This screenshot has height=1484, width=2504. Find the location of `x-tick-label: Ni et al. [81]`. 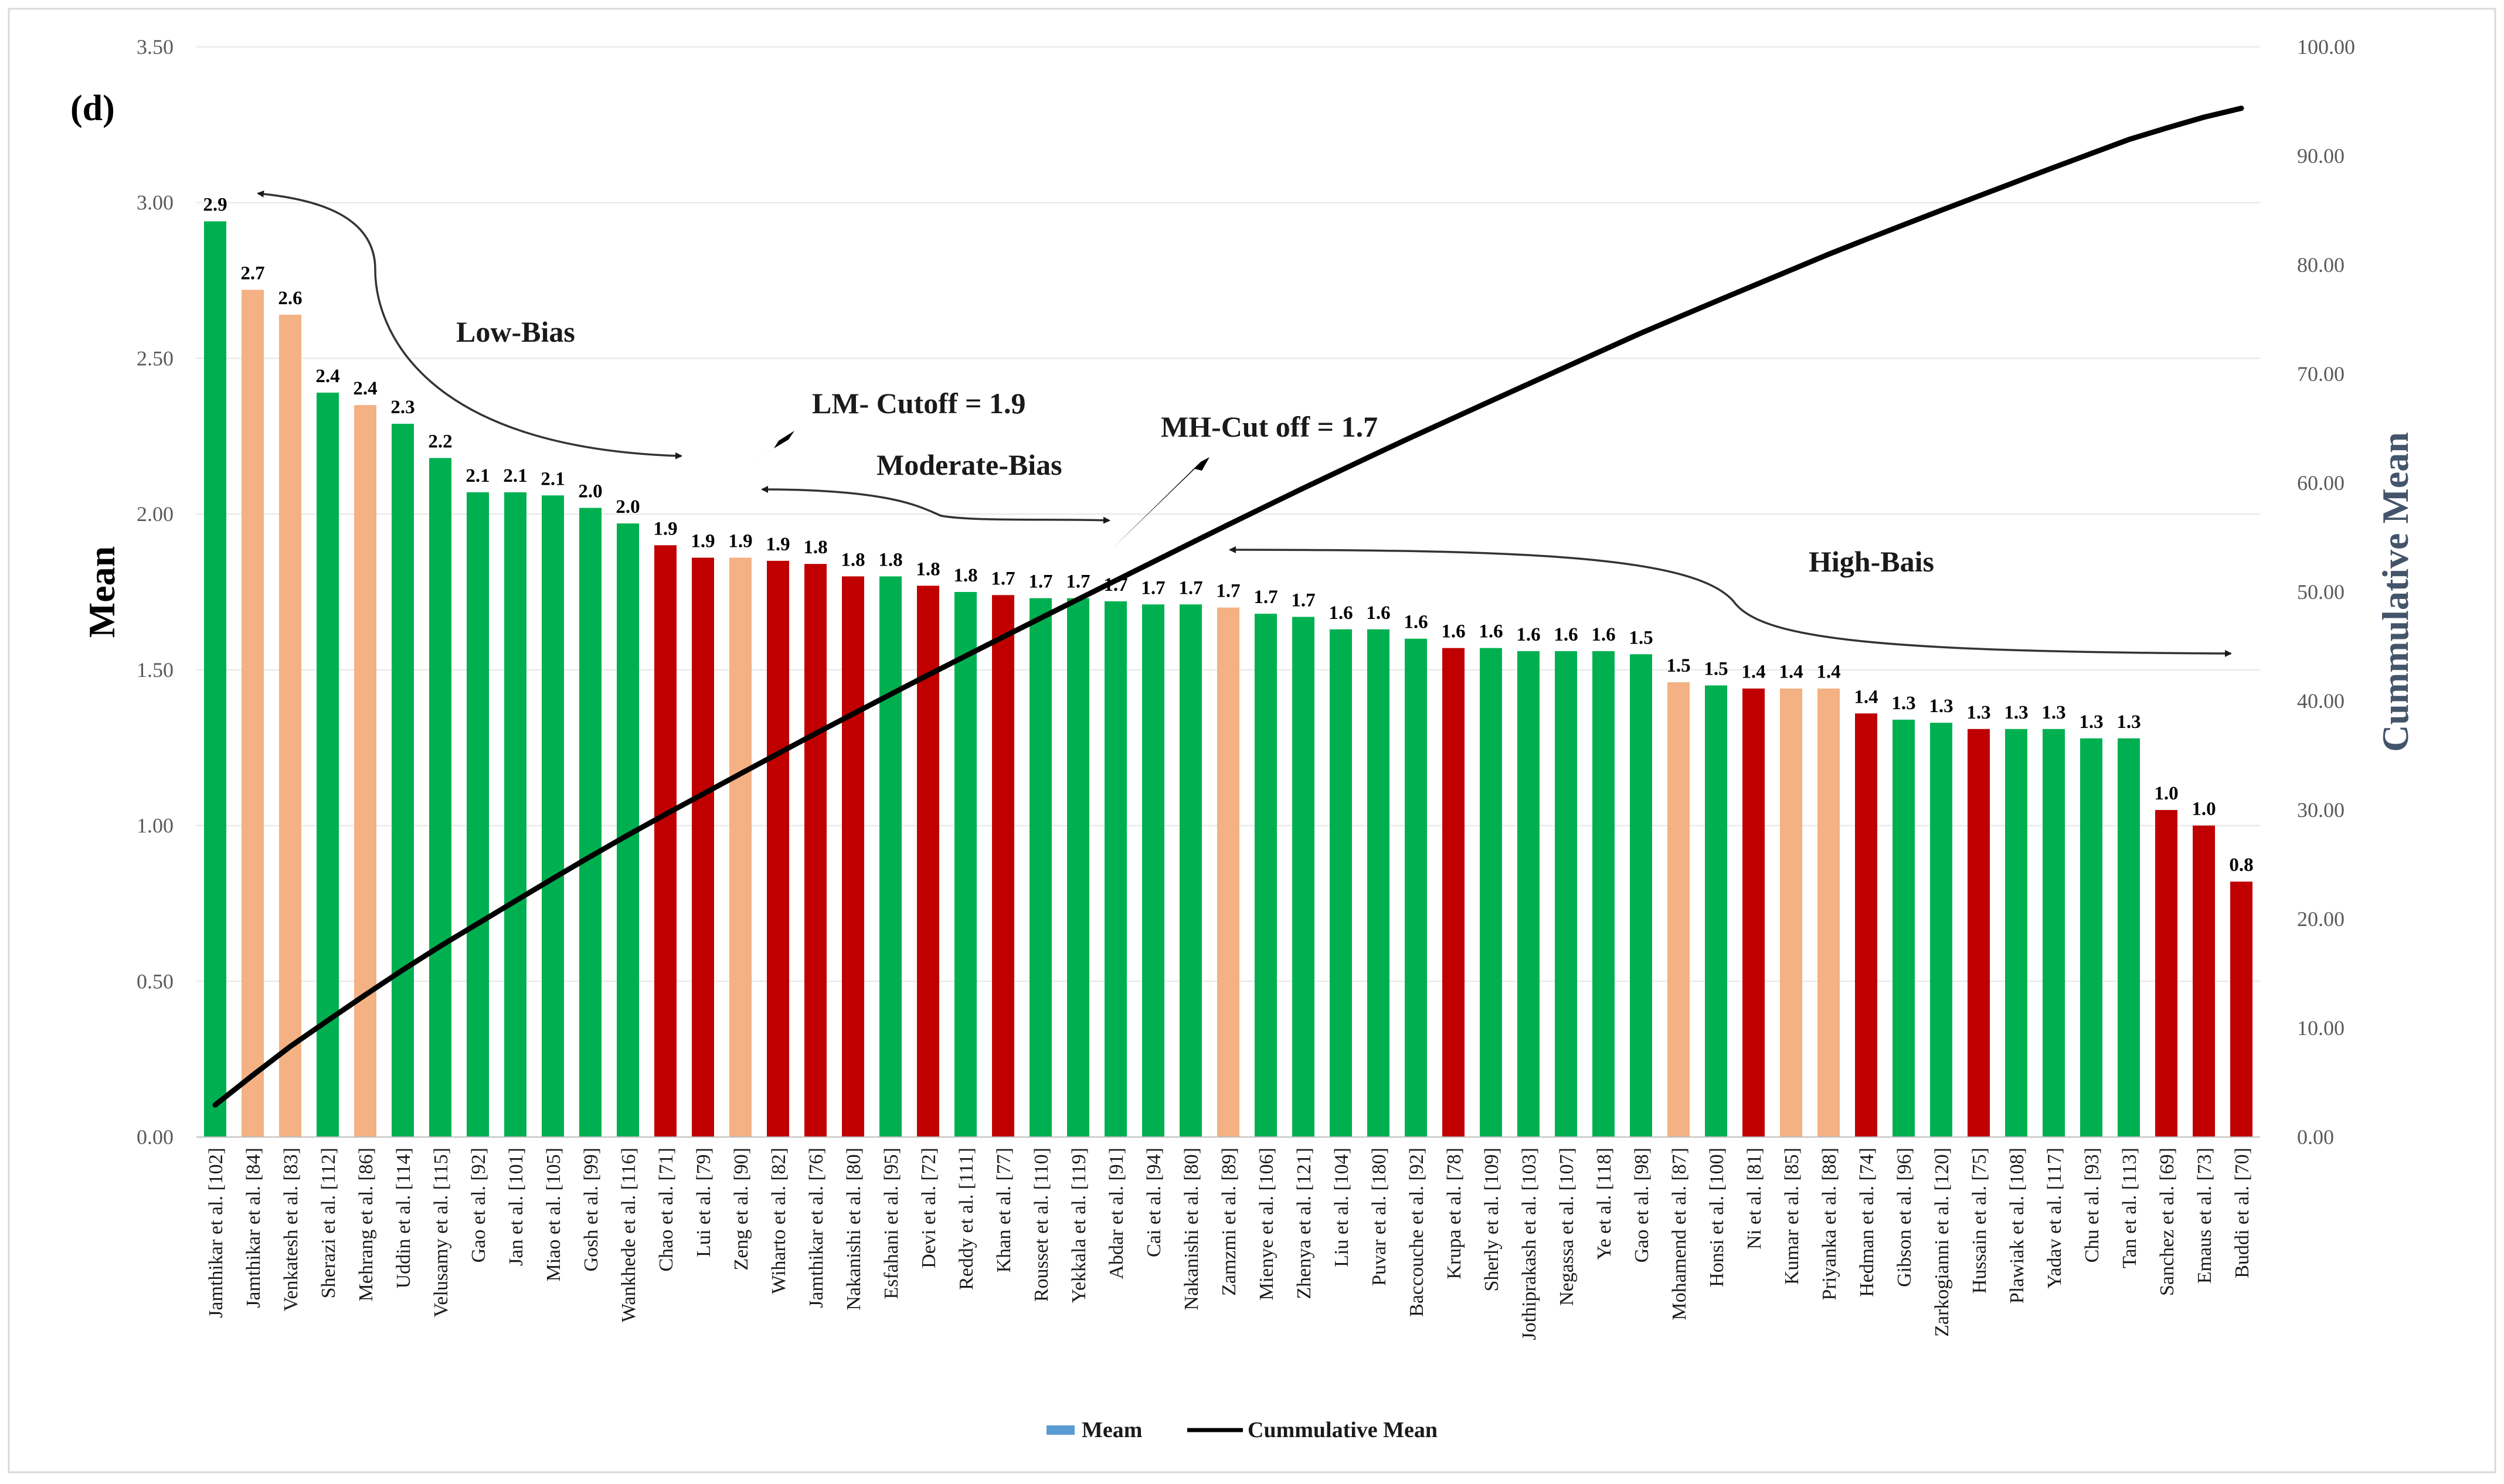

x-tick-label: Ni et al. [81] is located at coordinates (1754, 1199).